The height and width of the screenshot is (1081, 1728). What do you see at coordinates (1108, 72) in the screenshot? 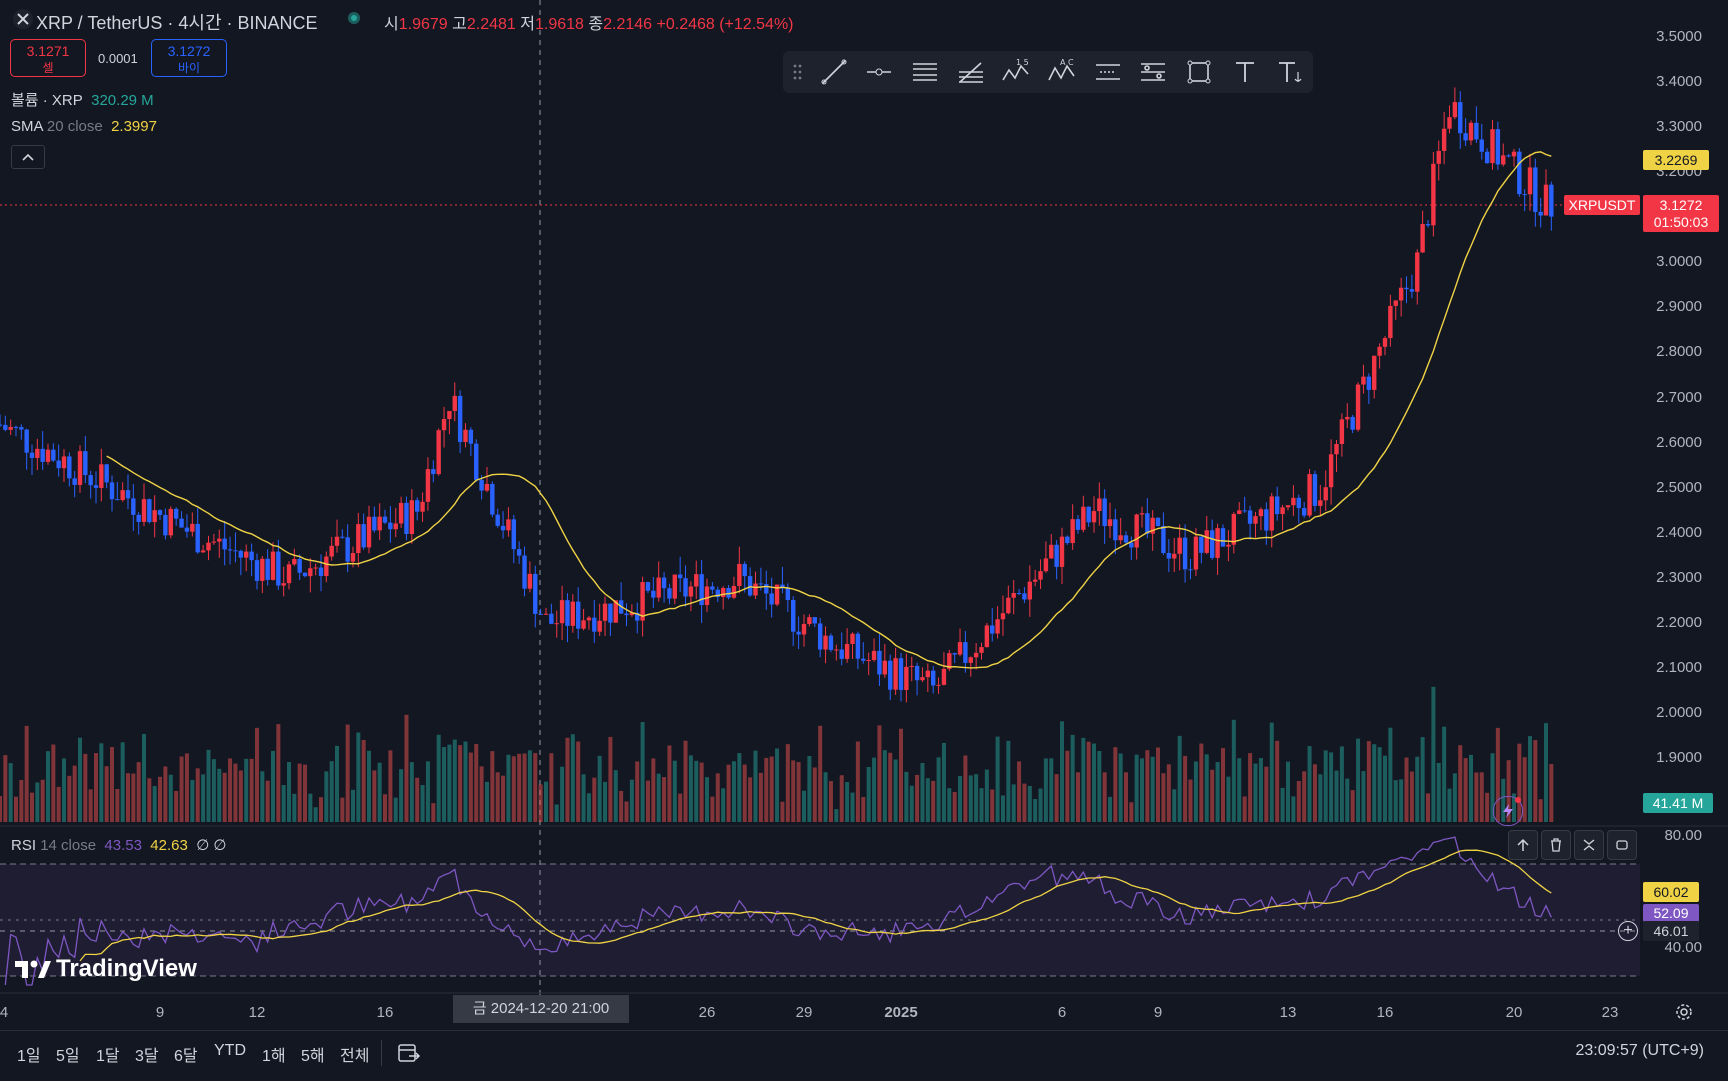
I see `date-range-tool` at bounding box center [1108, 72].